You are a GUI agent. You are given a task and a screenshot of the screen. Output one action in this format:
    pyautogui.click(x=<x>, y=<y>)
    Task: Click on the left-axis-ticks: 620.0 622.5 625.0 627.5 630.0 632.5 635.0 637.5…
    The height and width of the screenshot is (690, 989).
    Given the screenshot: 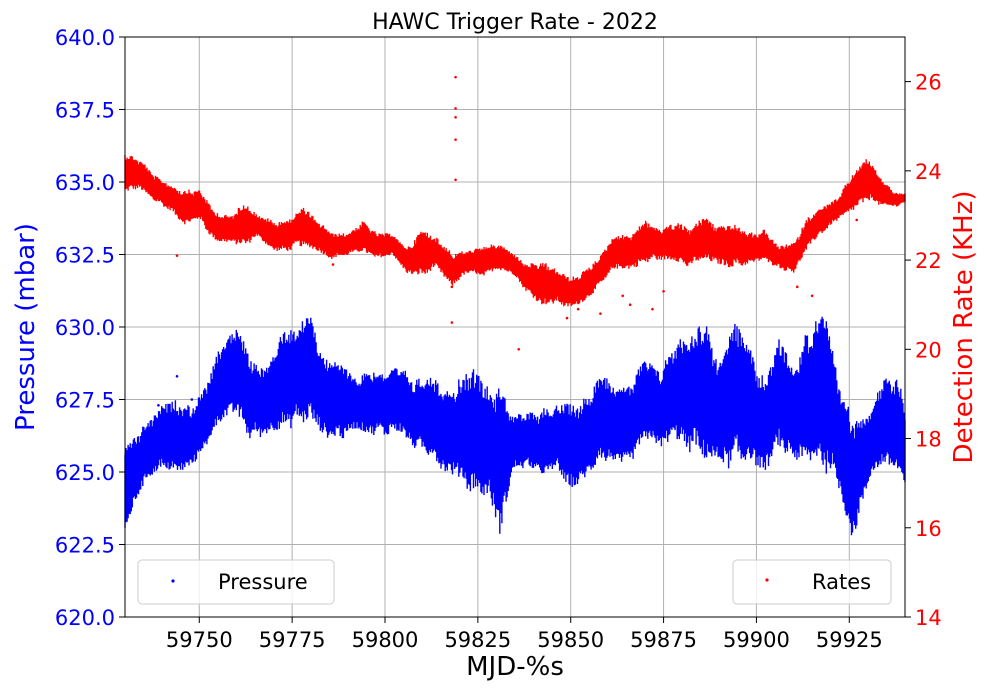 What is the action you would take?
    pyautogui.click(x=90, y=328)
    